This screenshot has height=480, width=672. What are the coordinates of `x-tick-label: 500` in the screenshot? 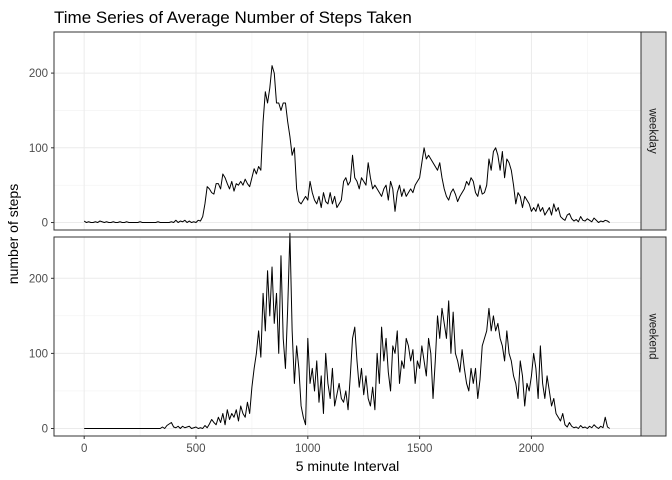 It's located at (195, 449).